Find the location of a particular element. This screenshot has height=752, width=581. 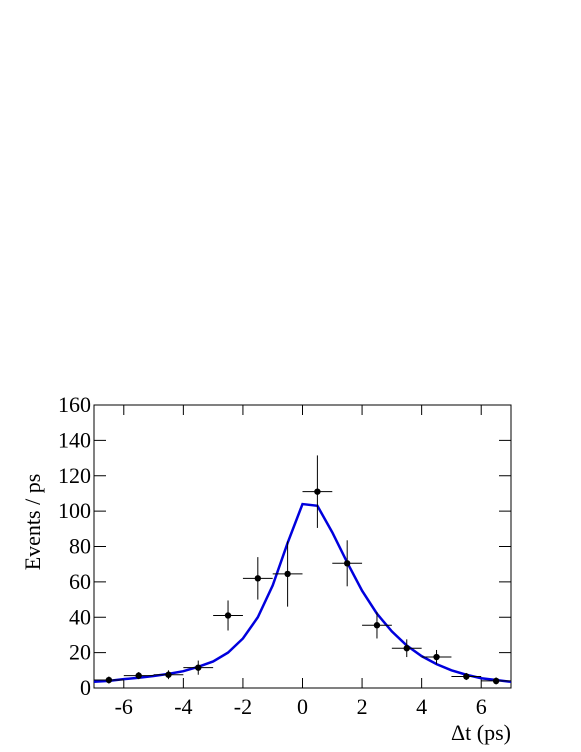

y-tick-label: 40 is located at coordinates (80, 616).